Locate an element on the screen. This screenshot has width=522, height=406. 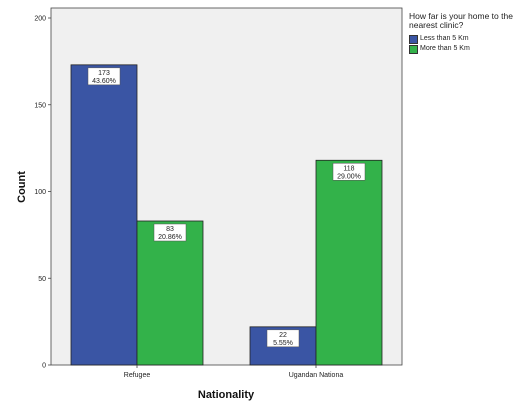
legend-label: Less than 5 Km is located at coordinates (444, 39).